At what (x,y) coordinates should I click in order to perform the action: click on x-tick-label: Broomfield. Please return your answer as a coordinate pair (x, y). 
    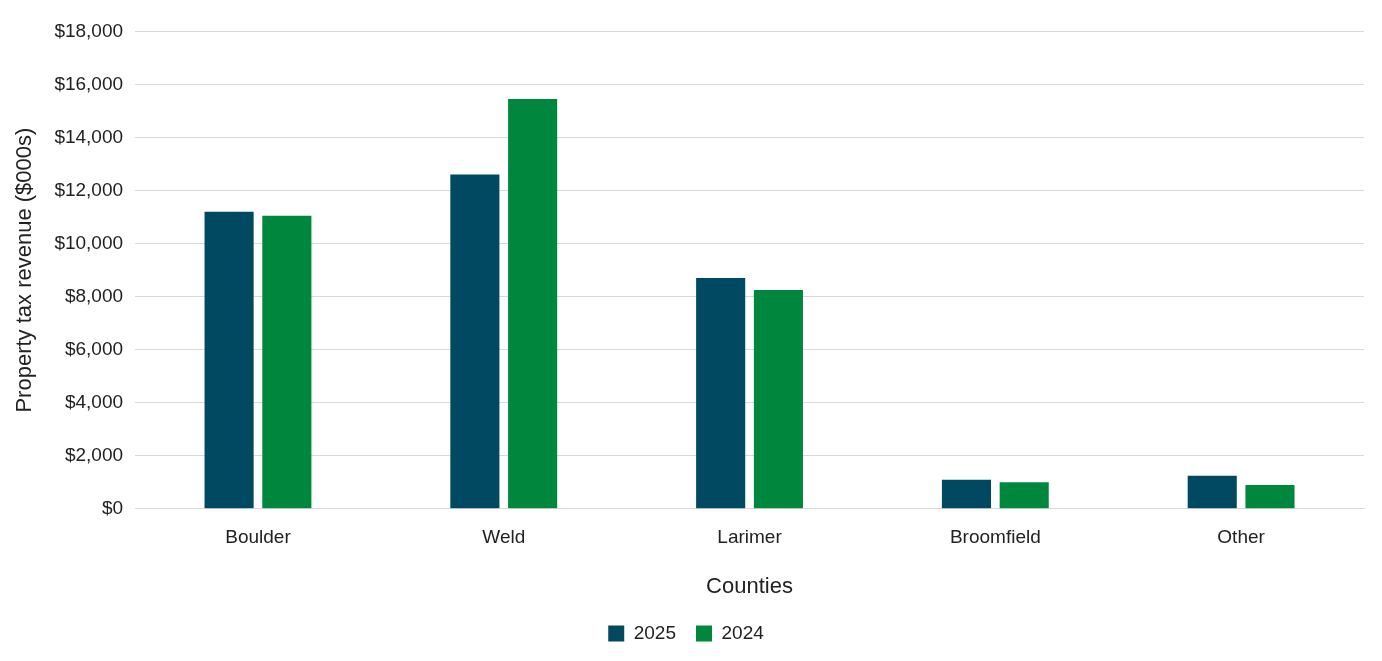
    Looking at the image, I should click on (995, 537).